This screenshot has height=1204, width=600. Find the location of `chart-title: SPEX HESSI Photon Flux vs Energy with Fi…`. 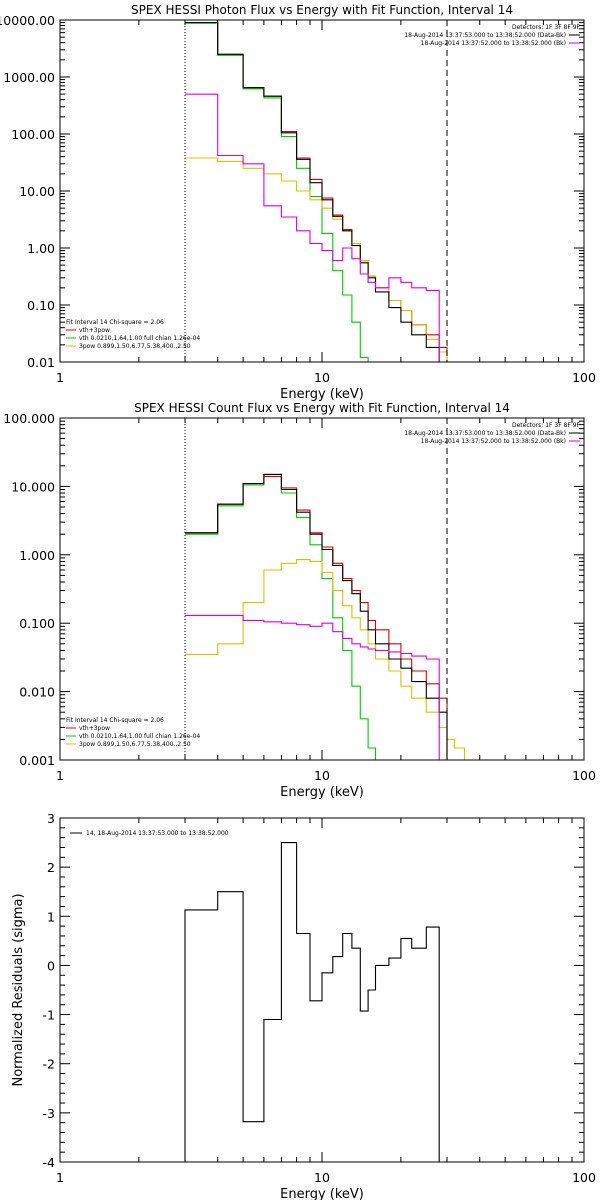

chart-title: SPEX HESSI Photon Flux vs Energy with Fi… is located at coordinates (322, 10).